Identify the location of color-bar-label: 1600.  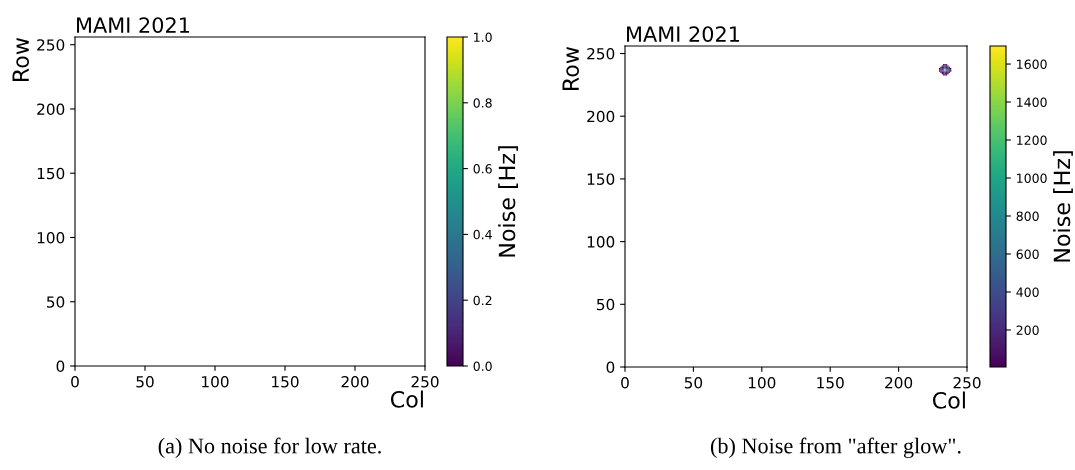
(1032, 64).